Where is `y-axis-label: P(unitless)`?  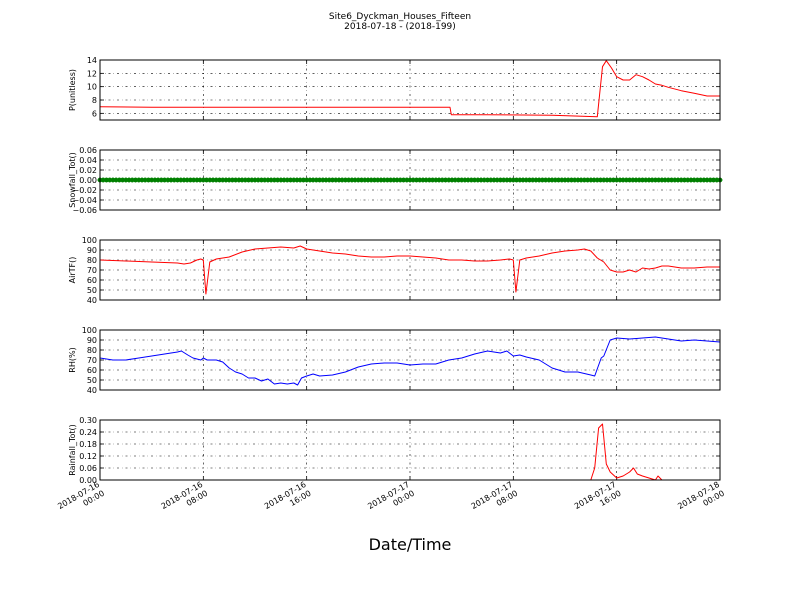 y-axis-label: P(unitless) is located at coordinates (72, 90).